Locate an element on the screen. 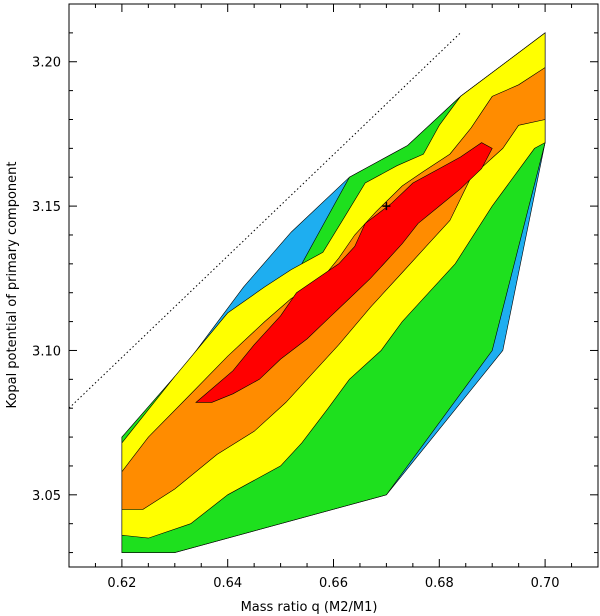  y-axis-title: Kopal potential of primary component is located at coordinates (12, 285).